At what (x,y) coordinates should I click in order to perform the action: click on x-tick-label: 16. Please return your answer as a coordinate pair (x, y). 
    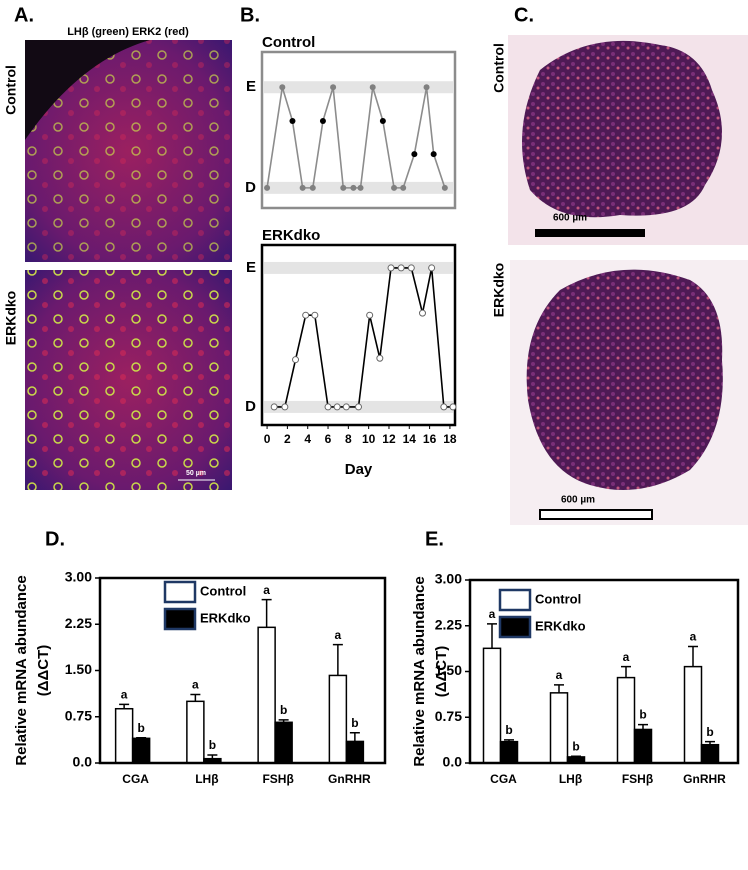
    Looking at the image, I should click on (430, 439).